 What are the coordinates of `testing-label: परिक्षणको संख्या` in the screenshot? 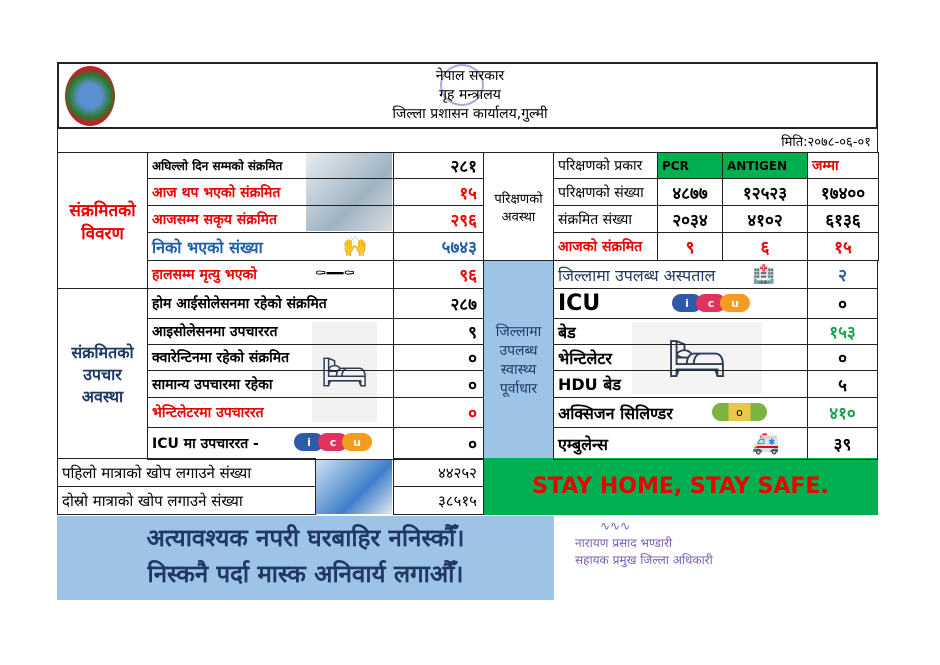 It's located at (605, 192).